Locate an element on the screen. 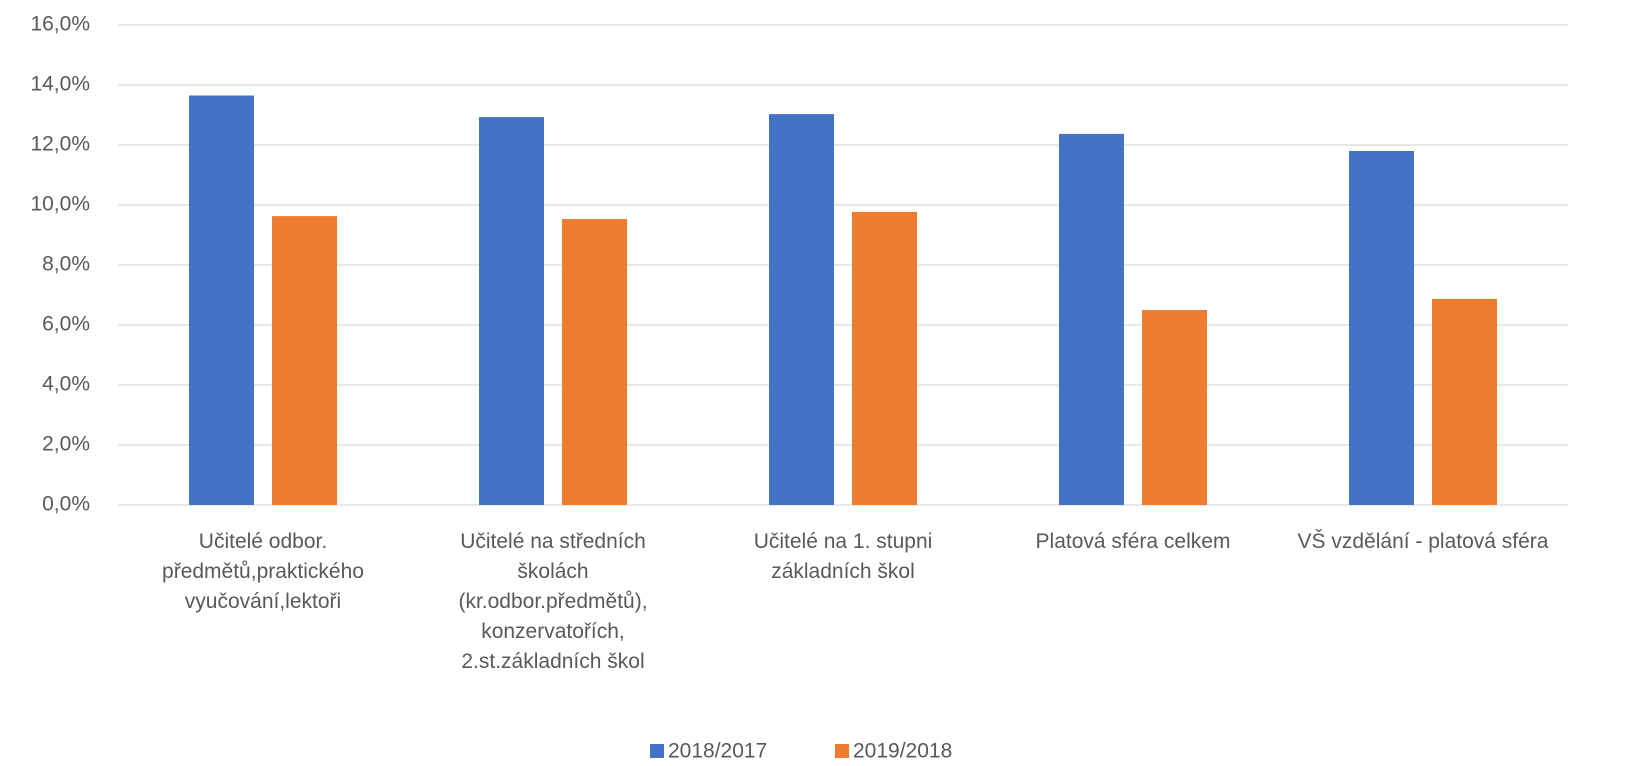 This screenshot has height=766, width=1630. y-tick-label: 14,0% is located at coordinates (60, 84).